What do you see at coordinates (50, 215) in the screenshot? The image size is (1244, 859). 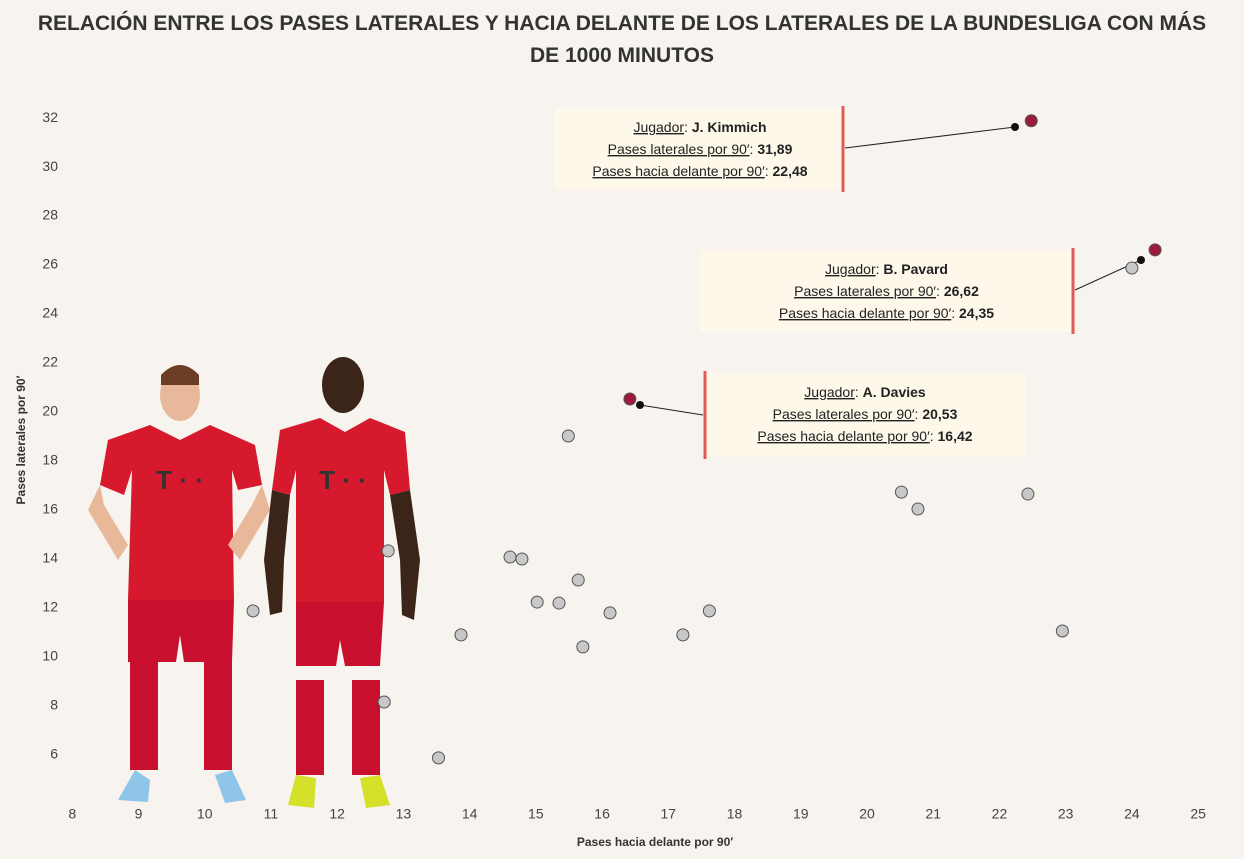 I see `y-tick-label: 28` at bounding box center [50, 215].